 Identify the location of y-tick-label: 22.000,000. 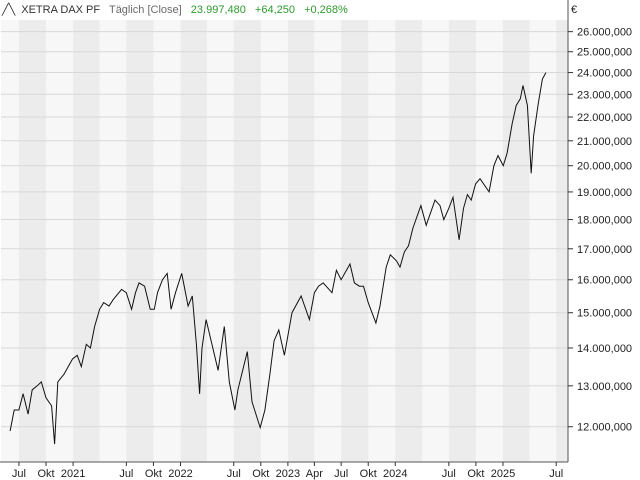
(604, 118).